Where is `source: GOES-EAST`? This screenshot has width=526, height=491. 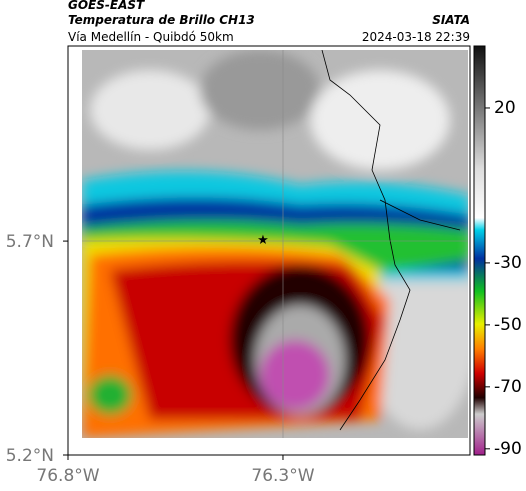 source: GOES-EAST is located at coordinates (106, 6).